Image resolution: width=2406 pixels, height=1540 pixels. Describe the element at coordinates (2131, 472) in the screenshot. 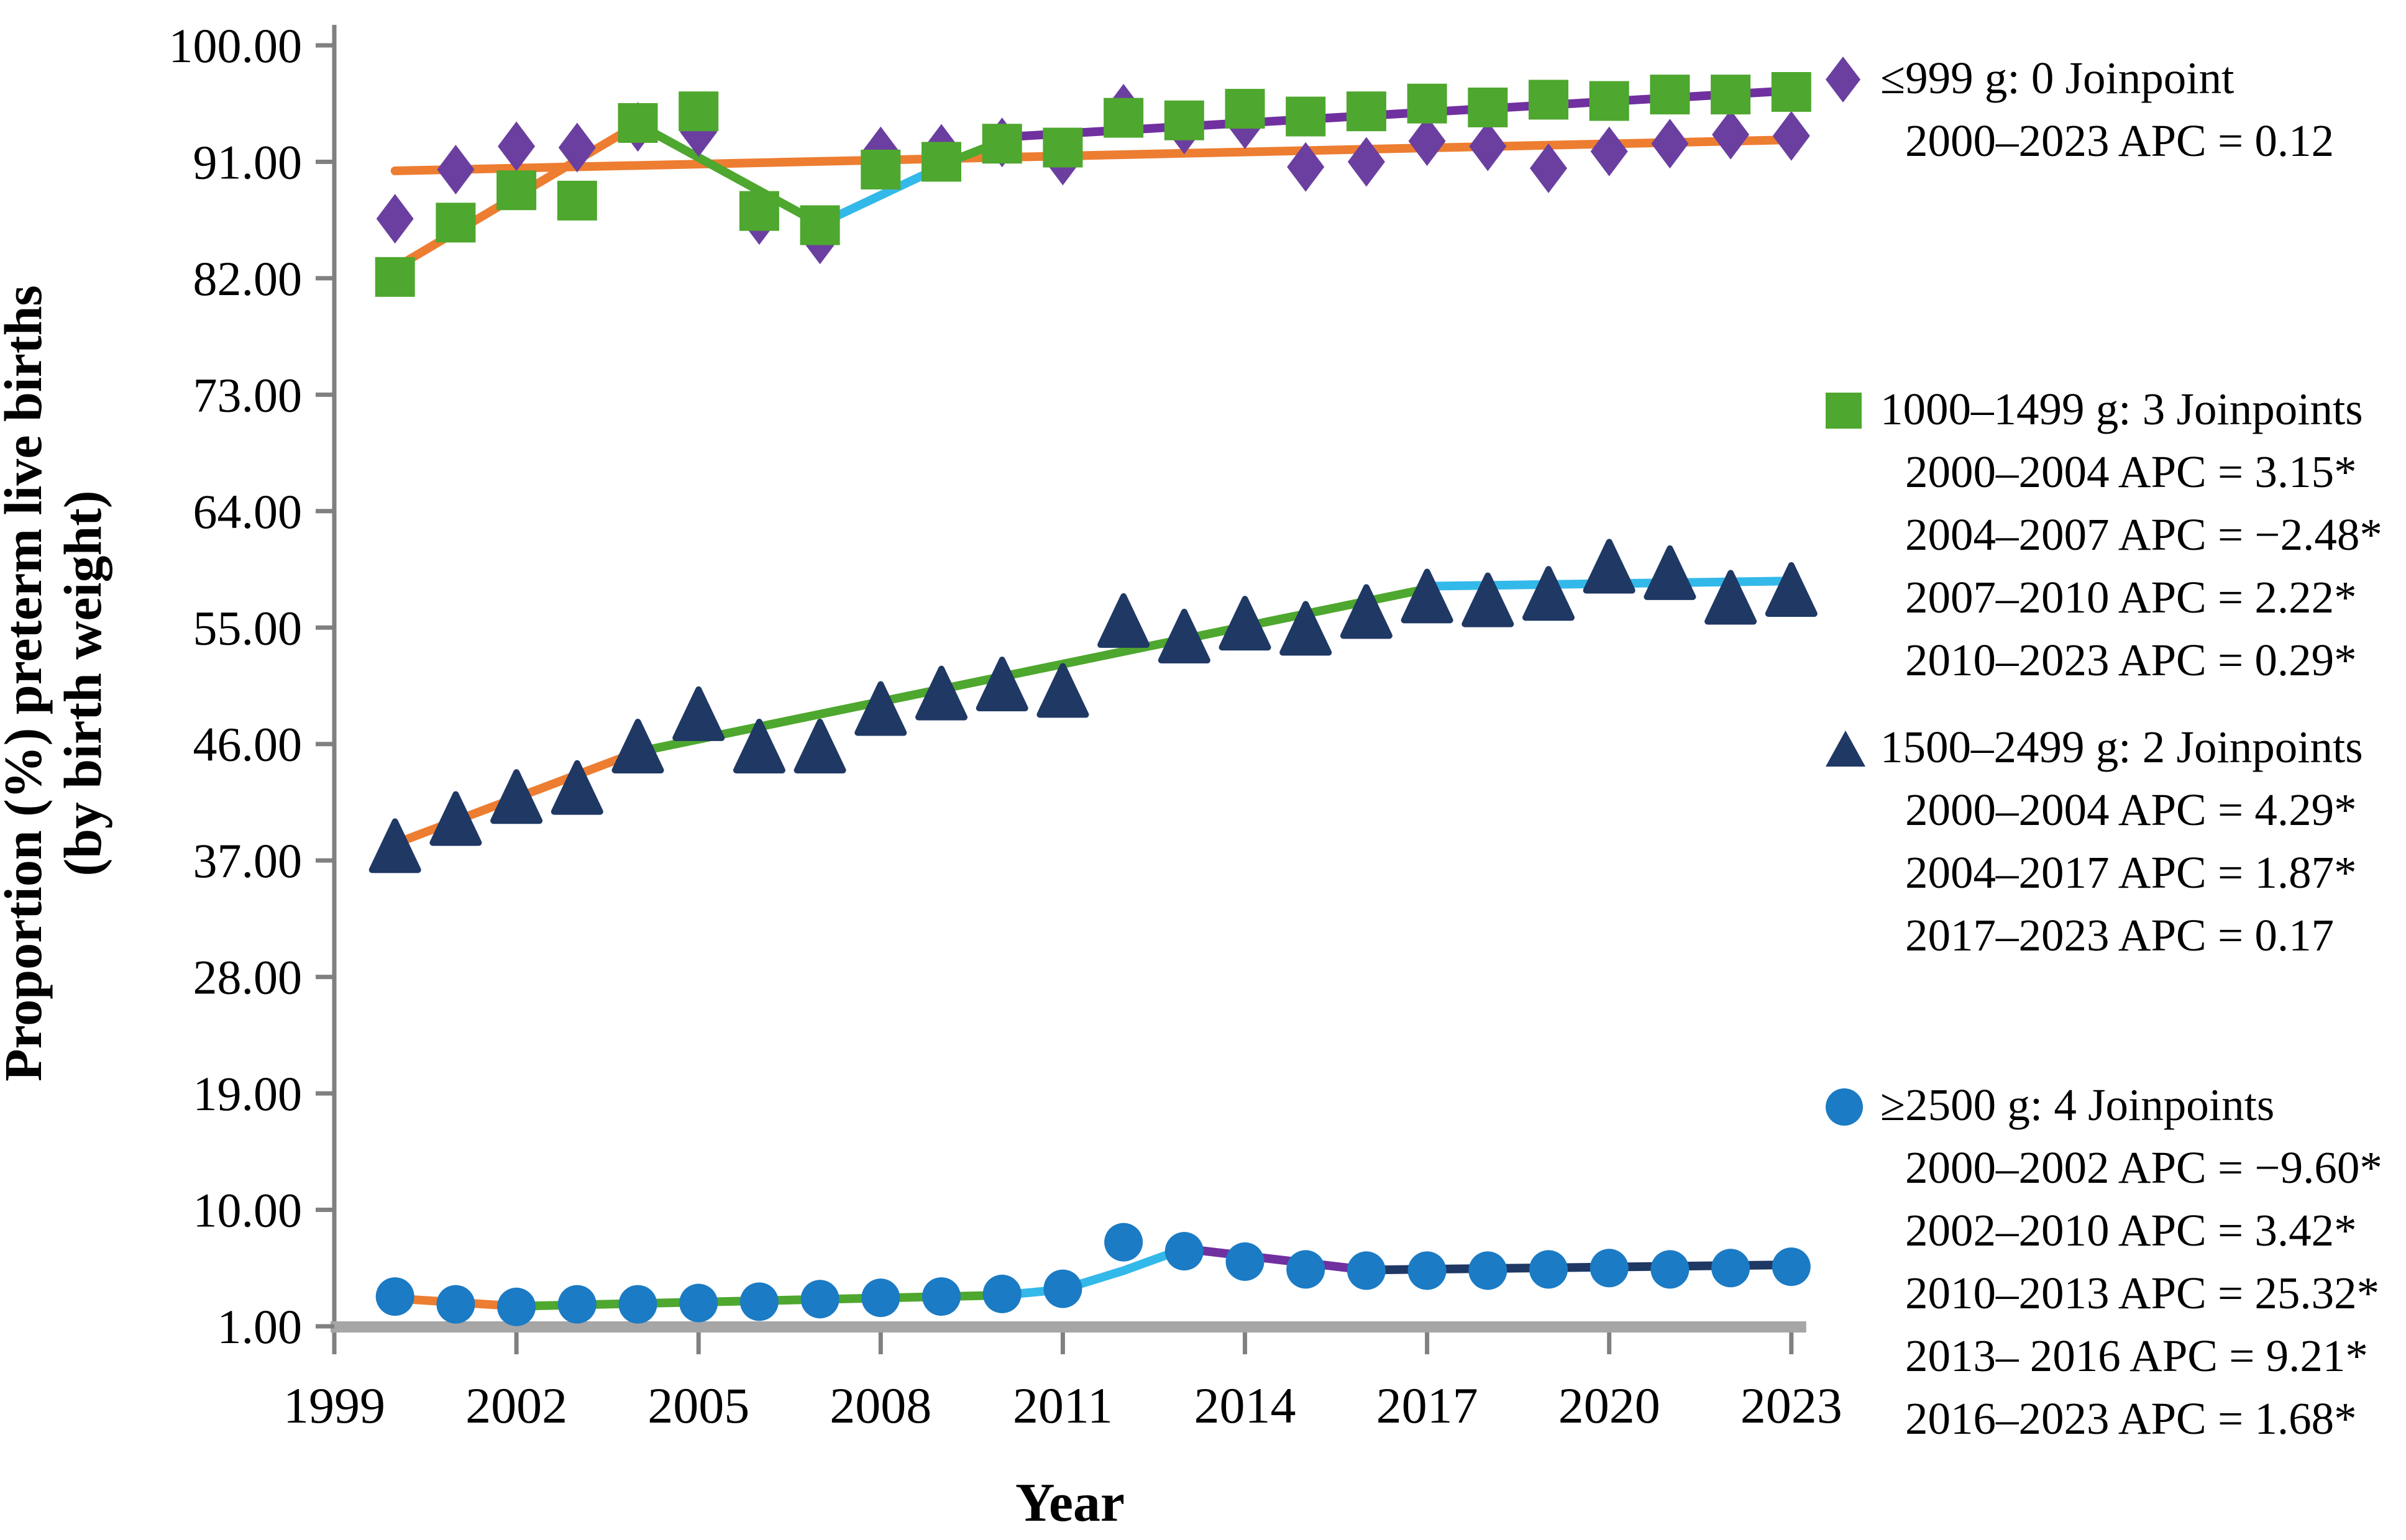

I see `legend-apc-line: 2000–2004 APC = 3.15*` at that location.